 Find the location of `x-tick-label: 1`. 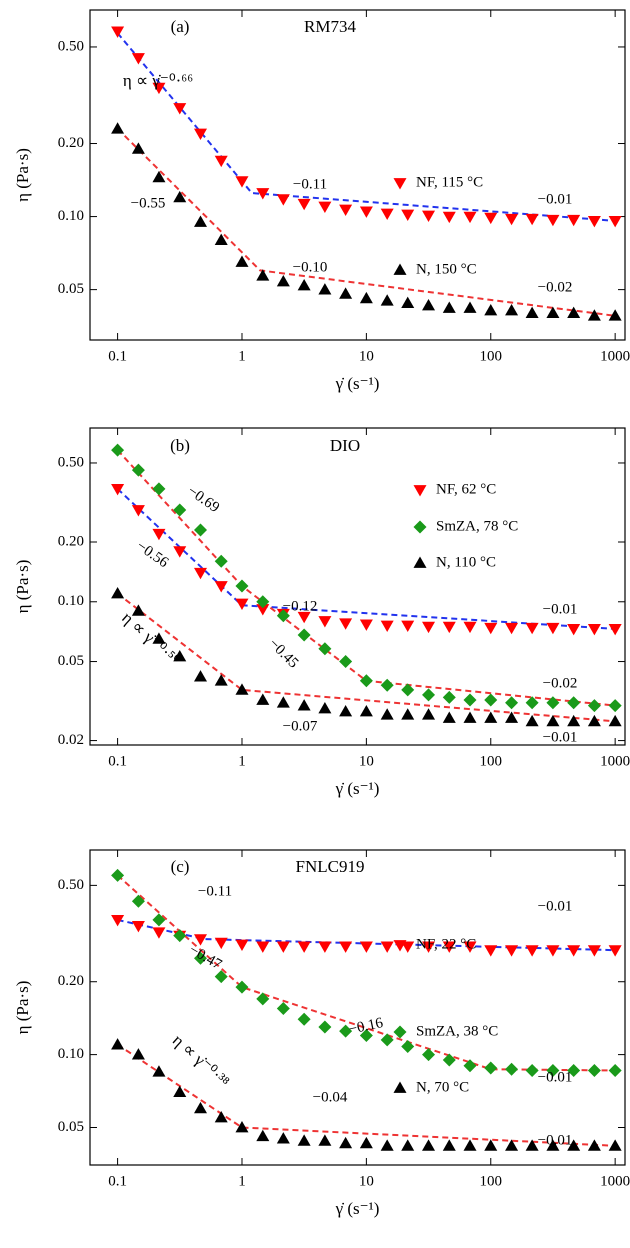

x-tick-label: 1 is located at coordinates (242, 356).